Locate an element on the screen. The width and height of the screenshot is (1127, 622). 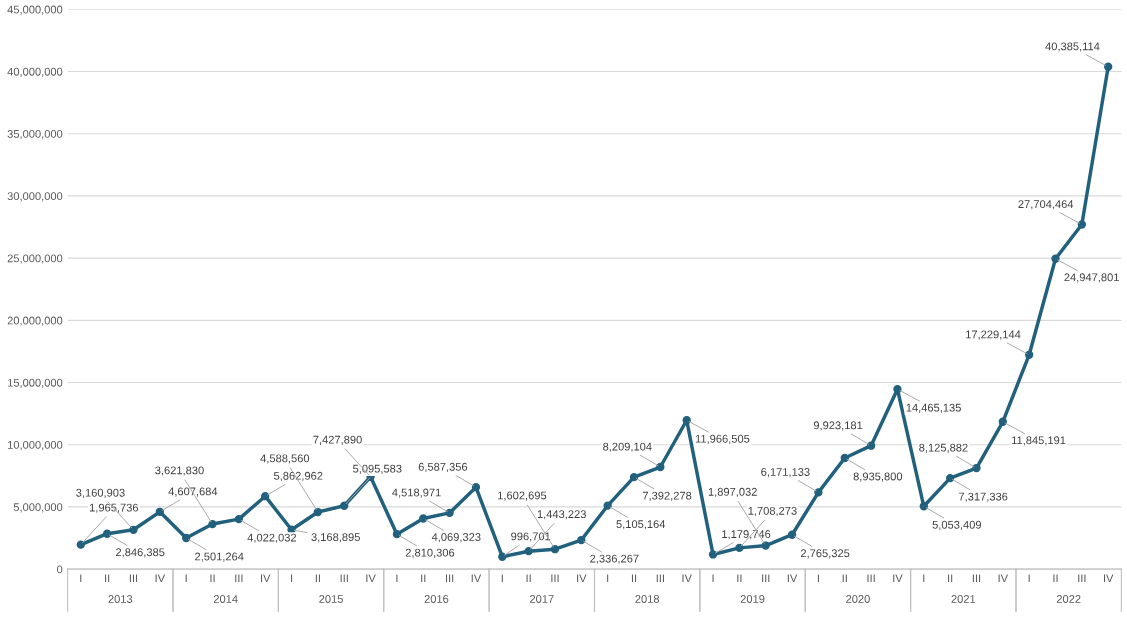
data-label: 5,053,409 is located at coordinates (957, 525).